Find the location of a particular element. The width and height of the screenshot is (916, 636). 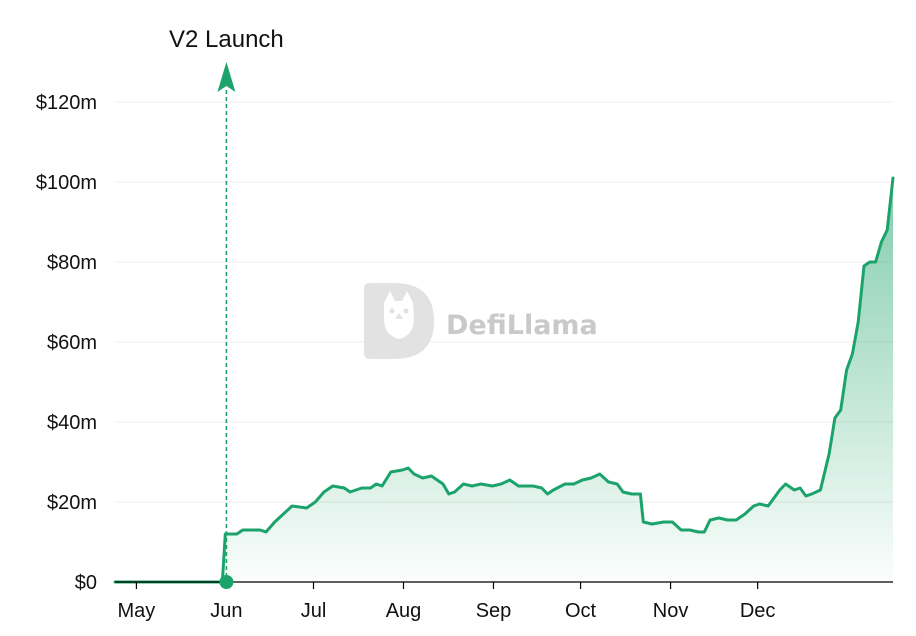

x-tick-label: May is located at coordinates (137, 611).